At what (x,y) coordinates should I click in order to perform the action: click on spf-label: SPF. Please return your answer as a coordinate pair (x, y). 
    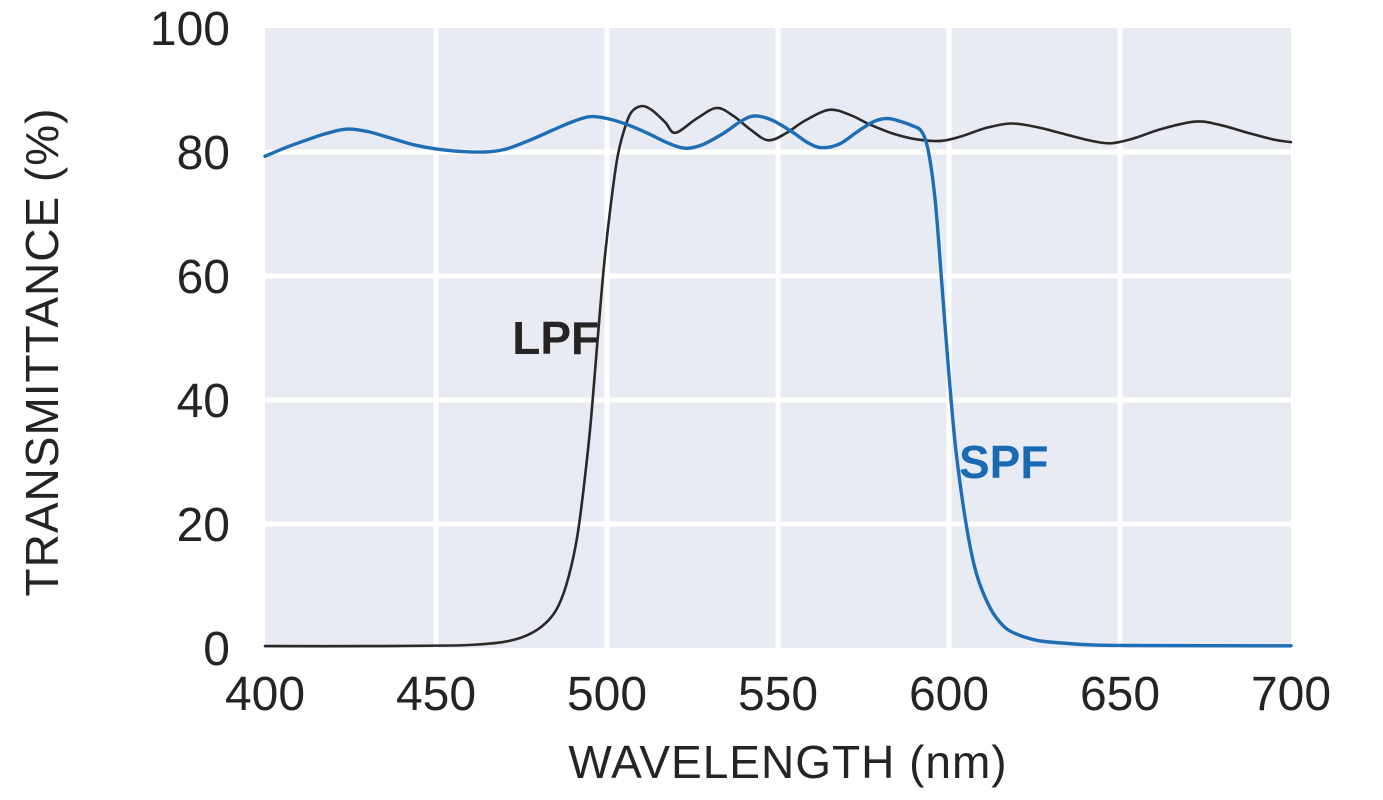
    Looking at the image, I should click on (1003, 462).